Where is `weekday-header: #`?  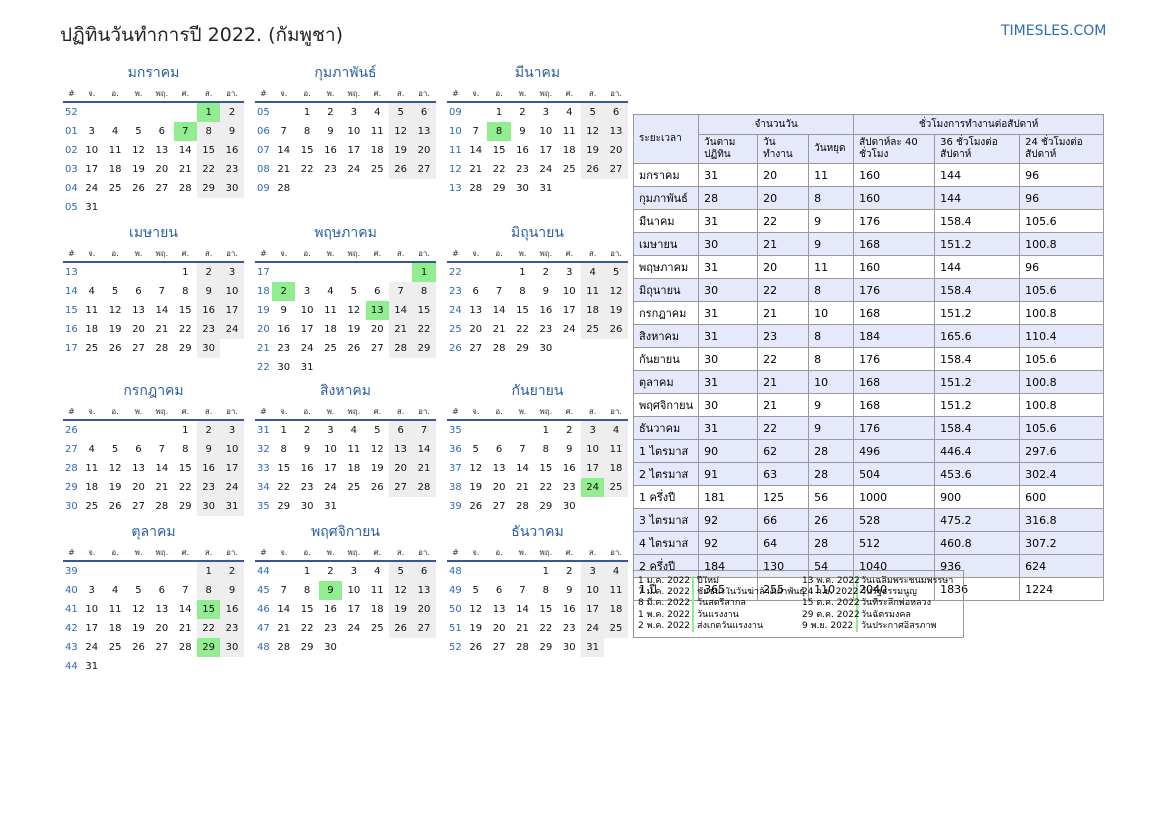 weekday-header: # is located at coordinates (455, 552).